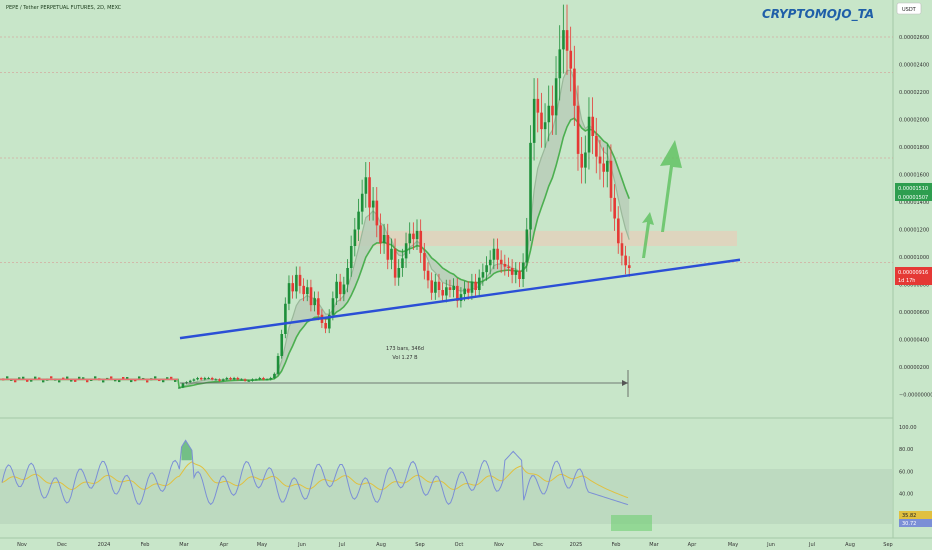  What do you see at coordinates (906, 472) in the screenshot?
I see `rsi-tick-label: 60.00` at bounding box center [906, 472].